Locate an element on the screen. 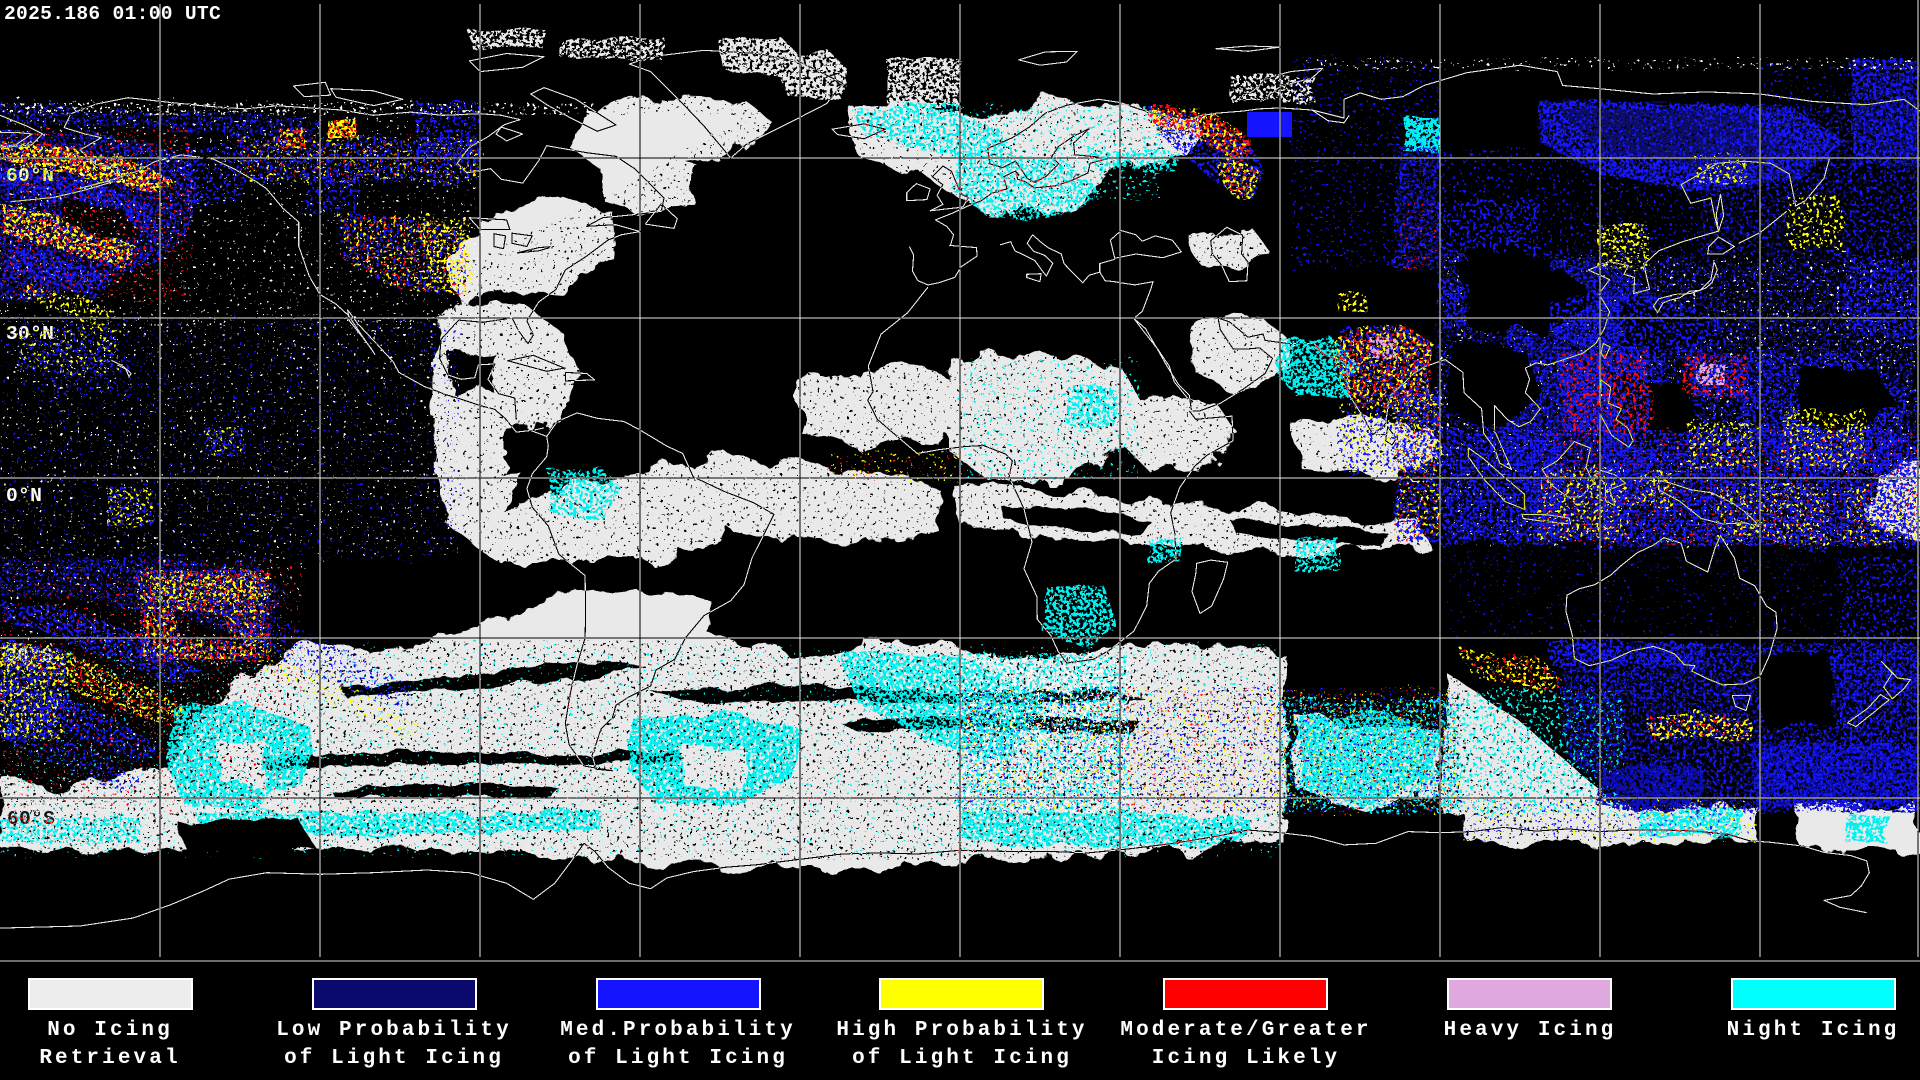 The width and height of the screenshot is (1920, 1080). svg-text: 0°N is located at coordinates (24, 496).